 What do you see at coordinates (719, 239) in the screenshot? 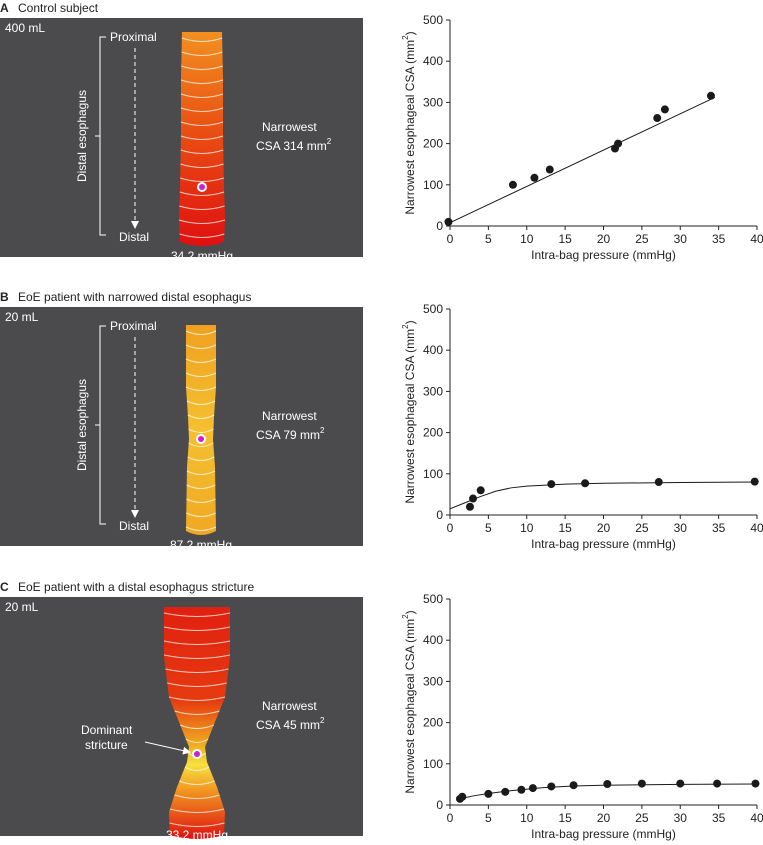
I see `x-tick-label: 35` at bounding box center [719, 239].